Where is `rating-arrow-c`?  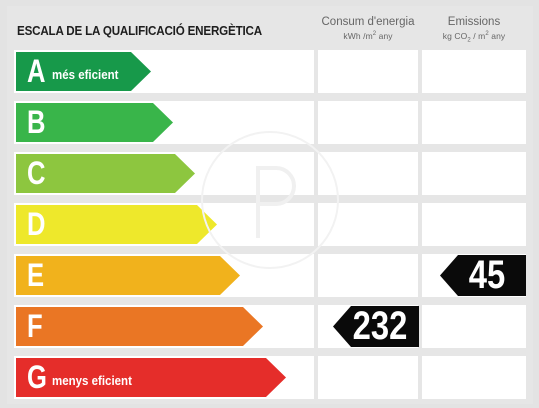 rating-arrow-c is located at coordinates (105, 173).